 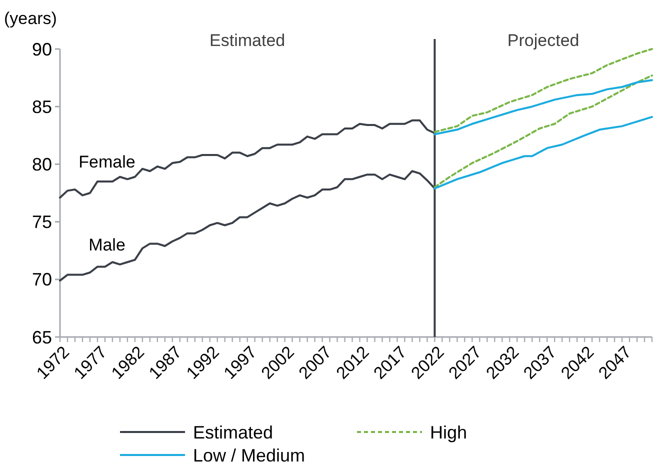 I want to click on legend-label: High, so click(x=449, y=432).